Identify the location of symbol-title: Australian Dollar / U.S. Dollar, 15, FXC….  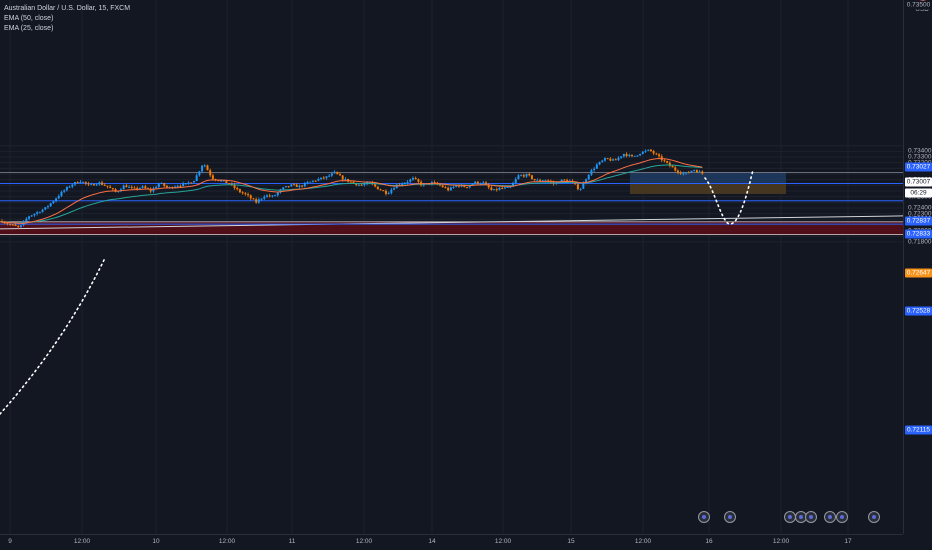
(67, 8).